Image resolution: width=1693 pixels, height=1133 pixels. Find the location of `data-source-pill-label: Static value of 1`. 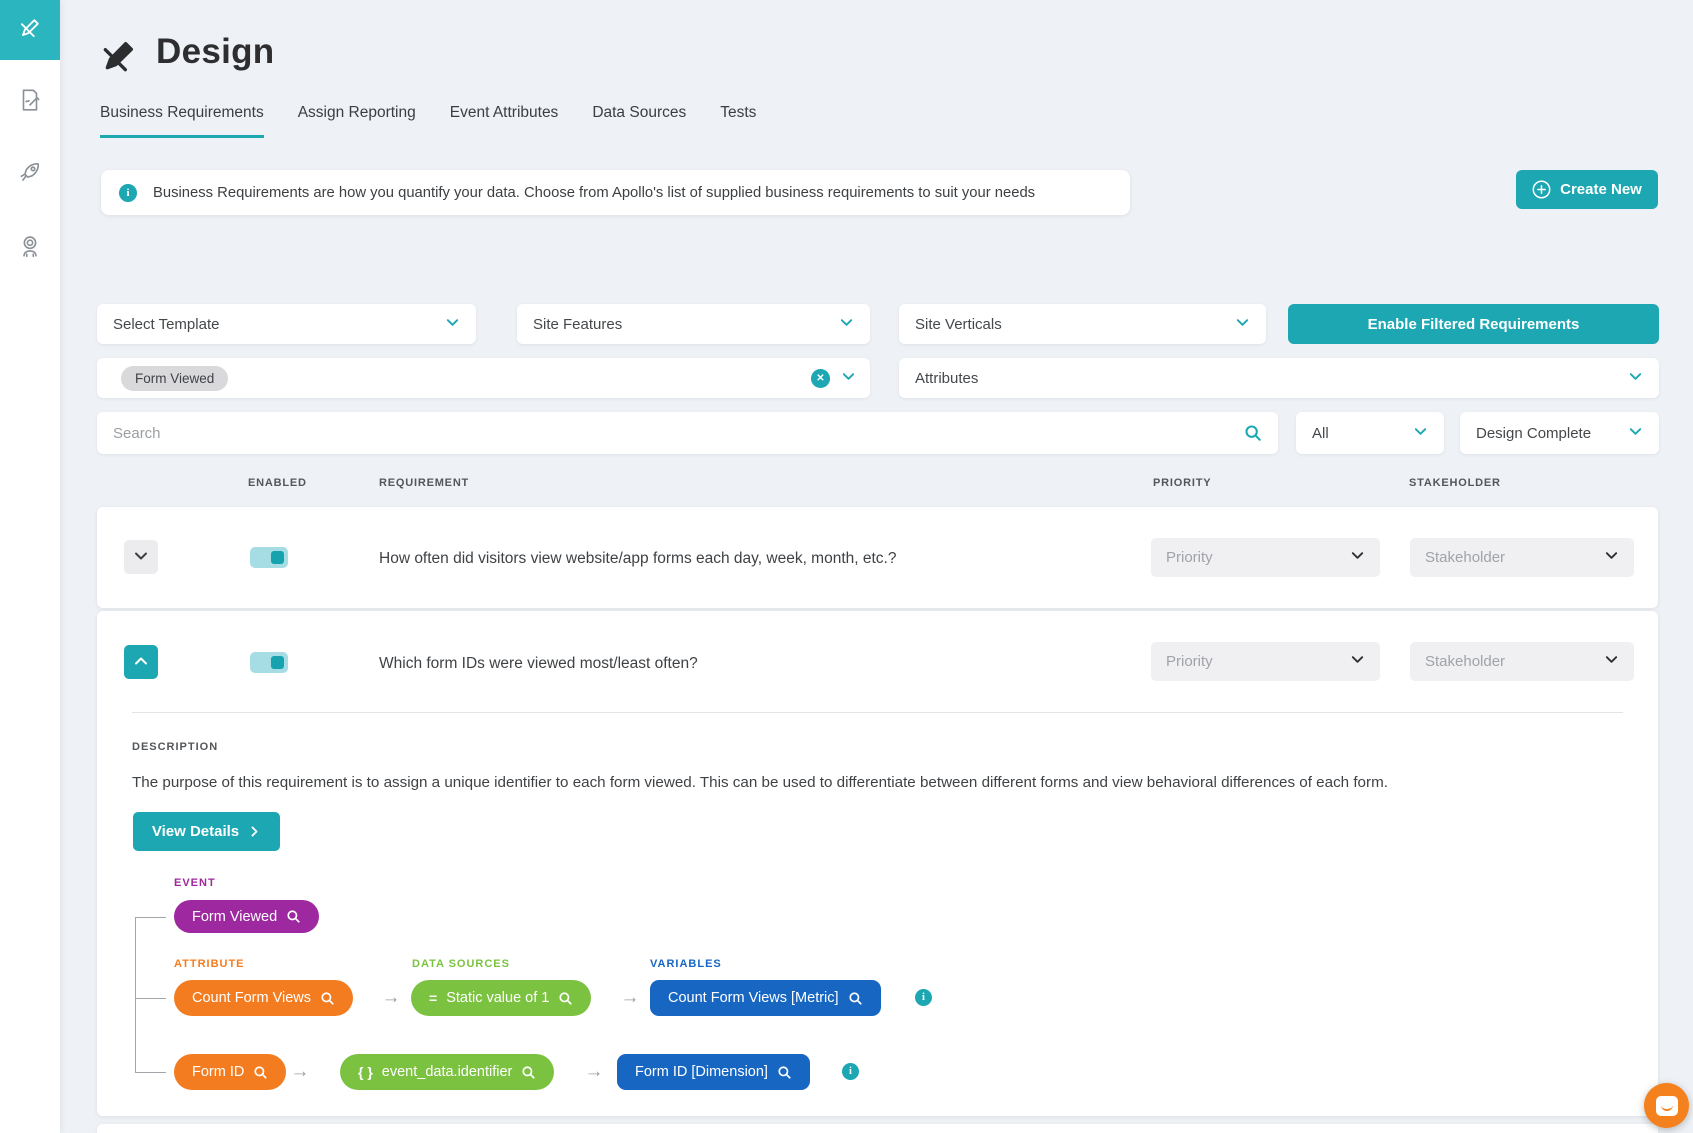

data-source-pill-label: Static value of 1 is located at coordinates (498, 998).